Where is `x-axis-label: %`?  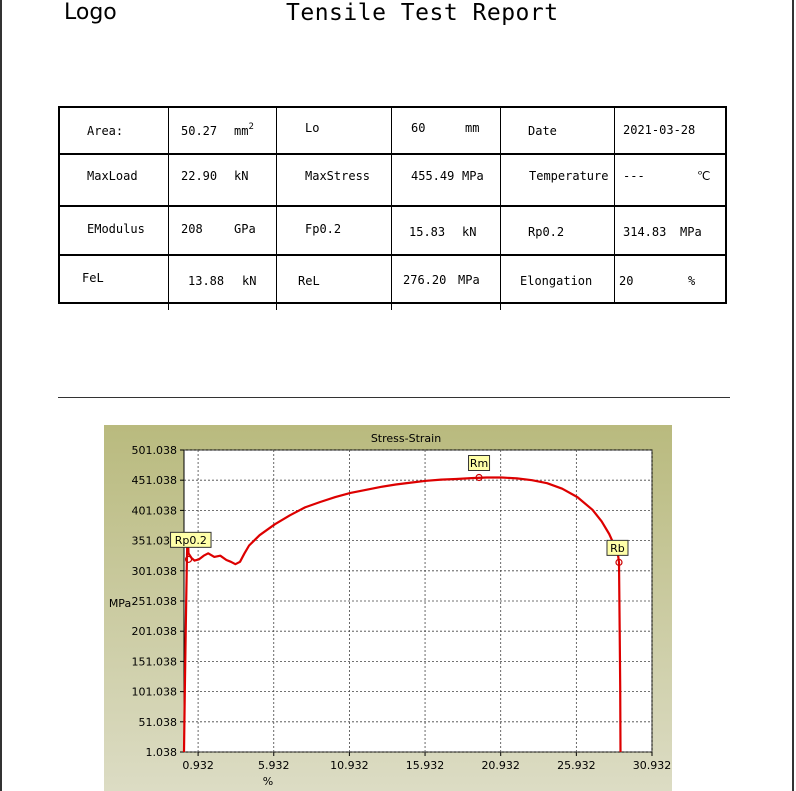
x-axis-label: % is located at coordinates (268, 781).